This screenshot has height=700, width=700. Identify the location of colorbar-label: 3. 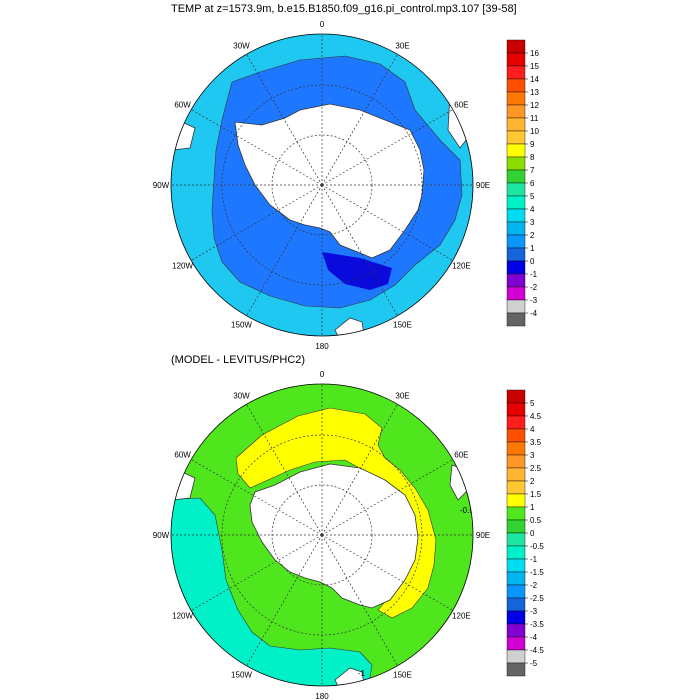
(532, 222).